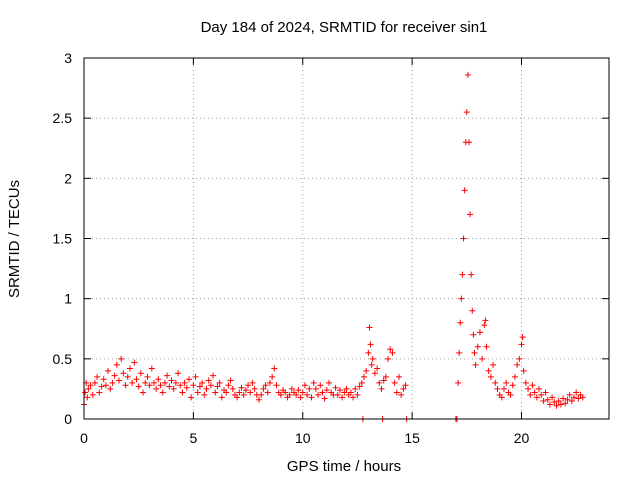 The image size is (640, 480). Describe the element at coordinates (193, 438) in the screenshot. I see `x-tick-label: 5` at that location.